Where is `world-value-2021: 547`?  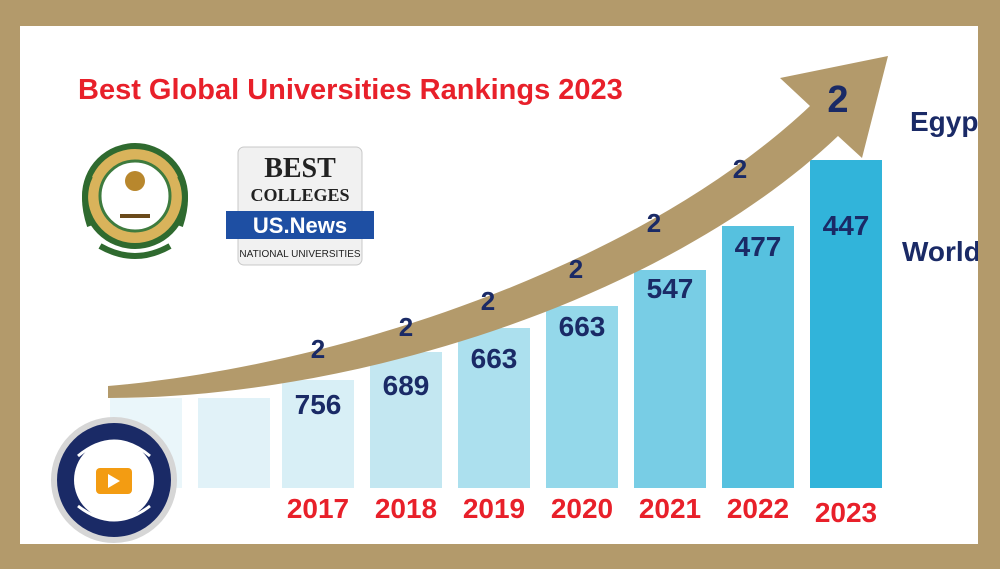
world-value-2021: 547 is located at coordinates (670, 288).